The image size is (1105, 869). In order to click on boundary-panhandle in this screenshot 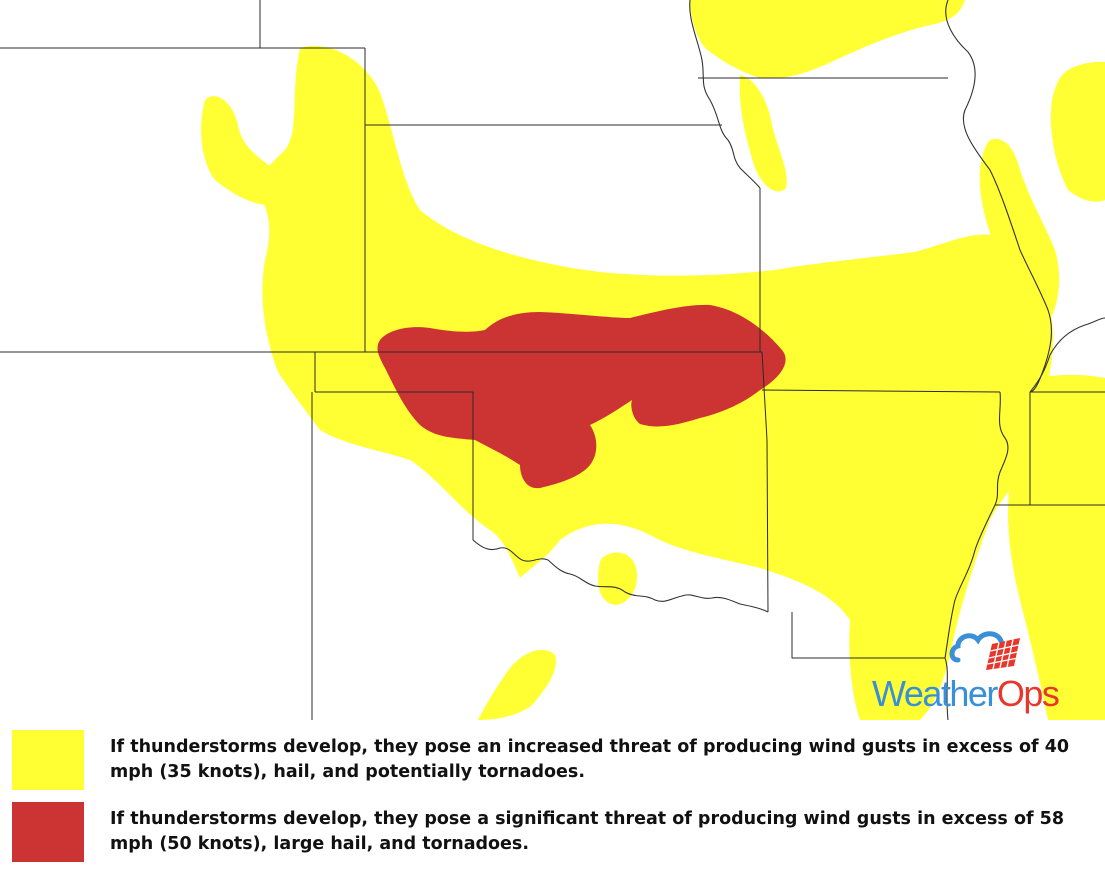, I will do `click(394, 465)`.